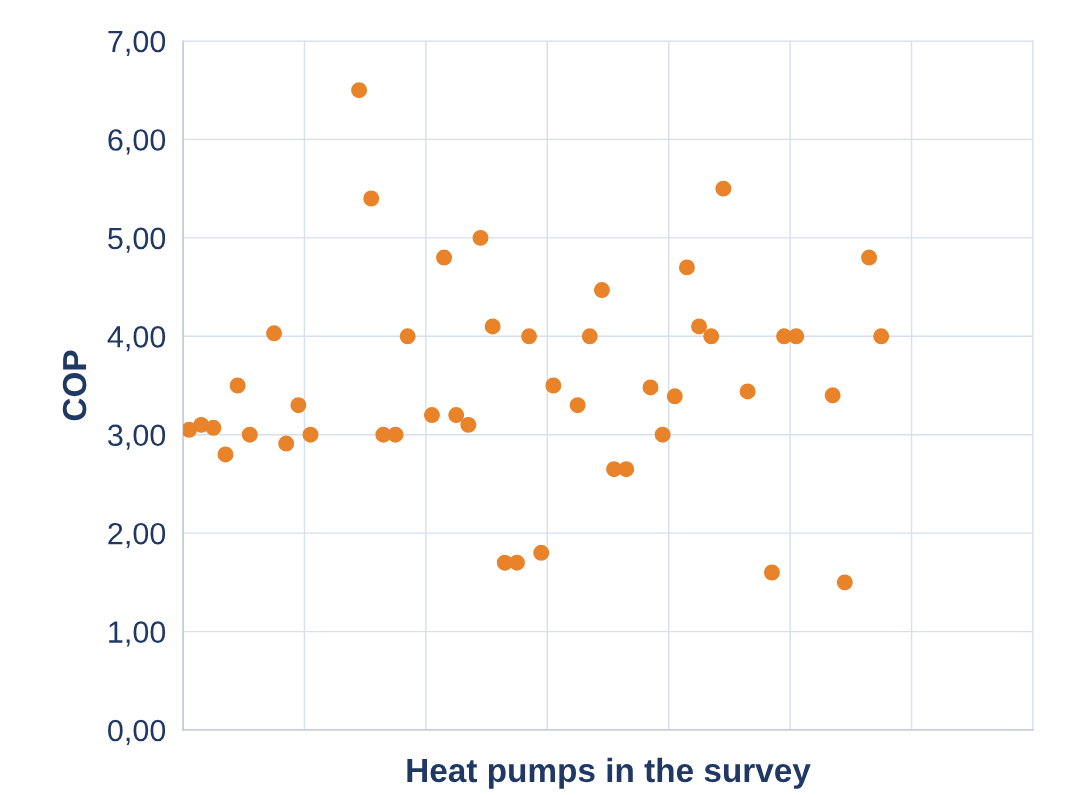  I want to click on y-tick-label: 1,00, so click(137, 634).